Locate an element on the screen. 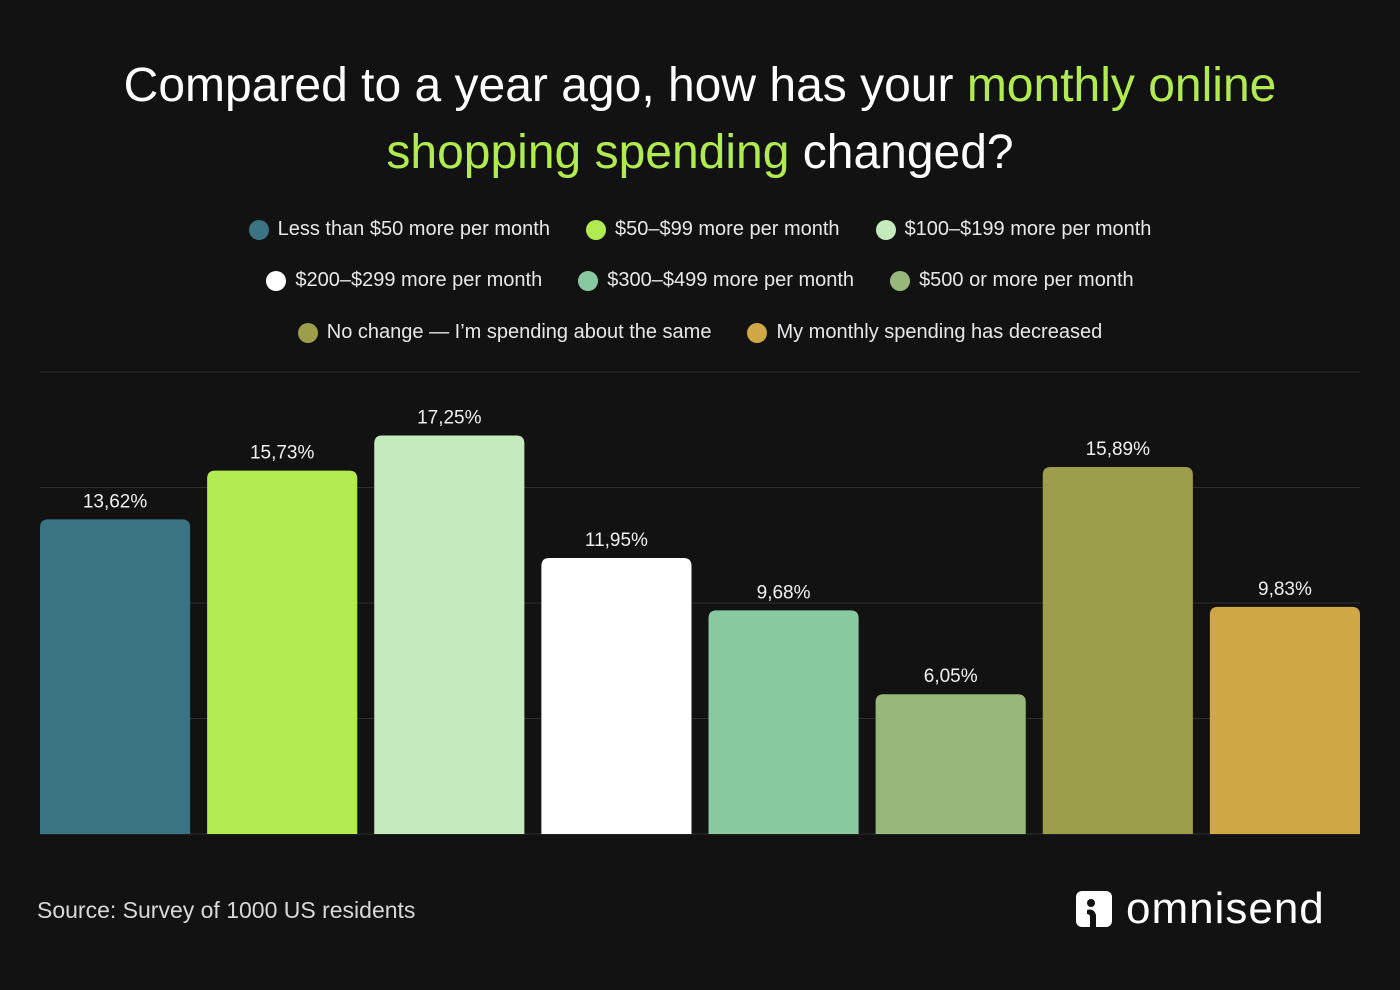  legend-label: $50–$99 more per month is located at coordinates (727, 229).